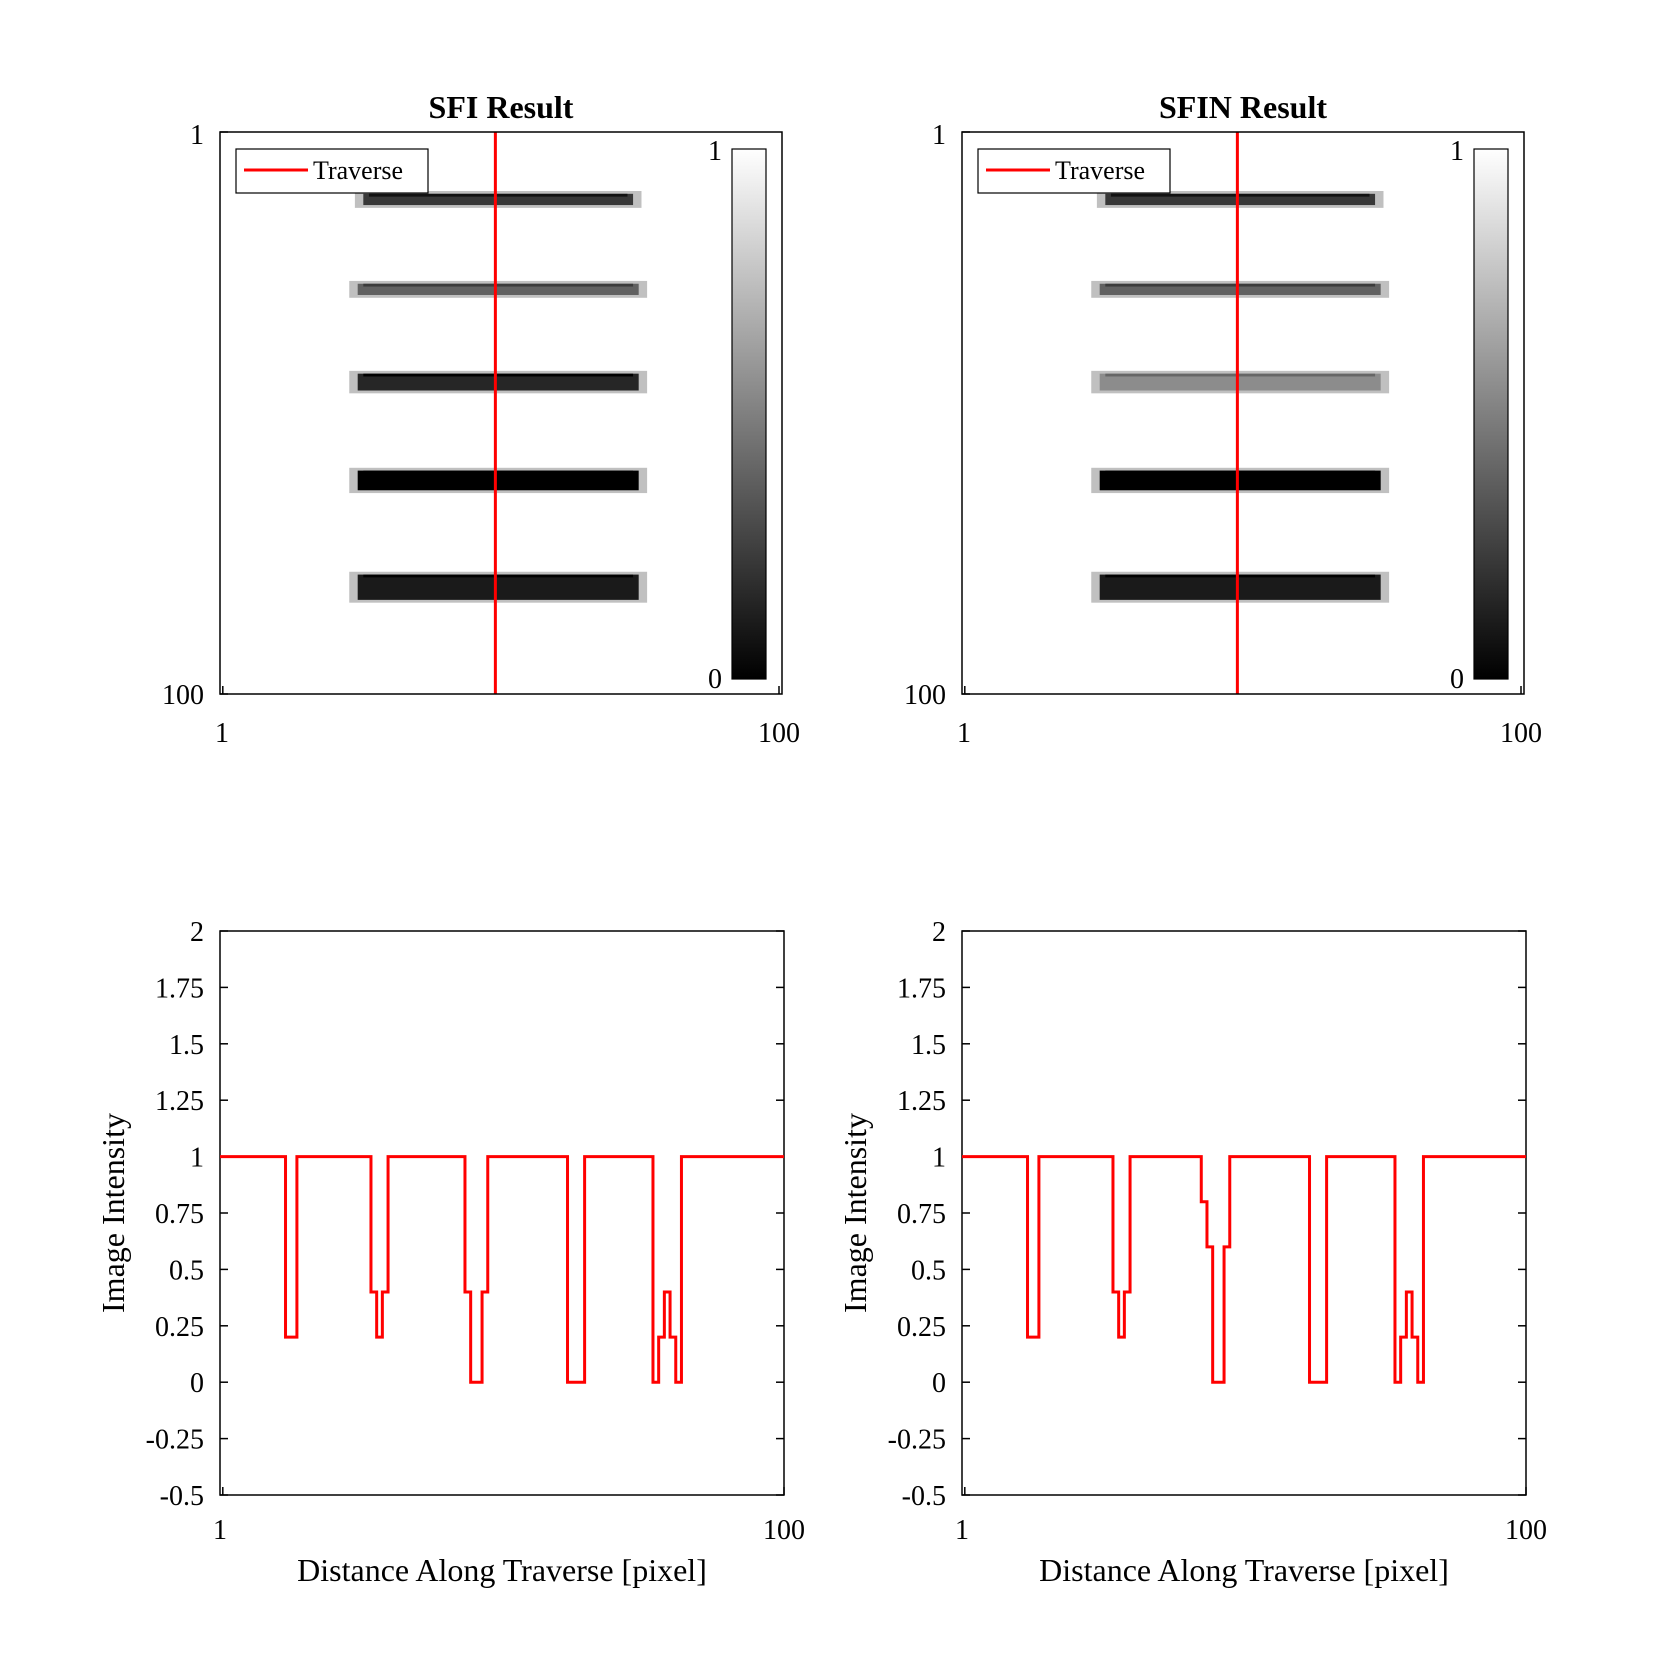  What do you see at coordinates (925, 695) in the screenshot?
I see `sfin-ytick-100: 100` at bounding box center [925, 695].